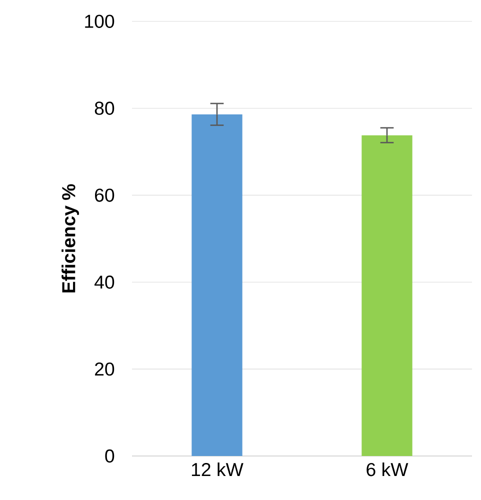 Image resolution: width=481 pixels, height=500 pixels. What do you see at coordinates (104, 195) in the screenshot?
I see `y-tick-label: 60` at bounding box center [104, 195].